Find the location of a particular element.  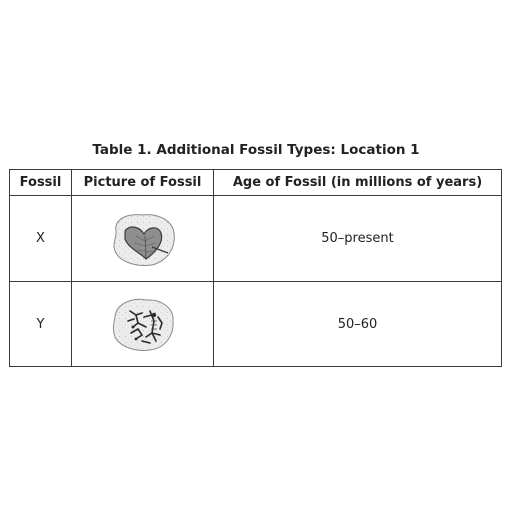

leaf-fossil-icon is located at coordinates (144, 239).